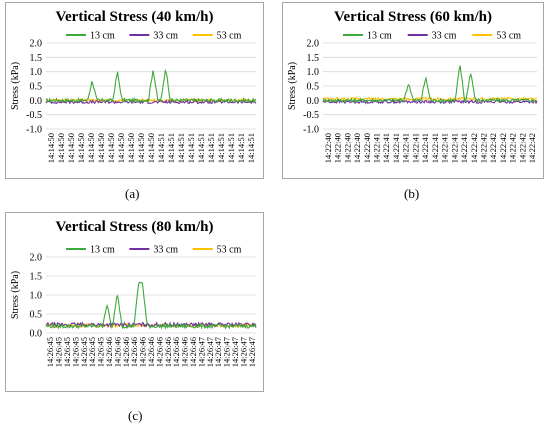 The width and height of the screenshot is (550, 432). Describe the element at coordinates (412, 193) in the screenshot. I see `caption-b: (b)` at that location.